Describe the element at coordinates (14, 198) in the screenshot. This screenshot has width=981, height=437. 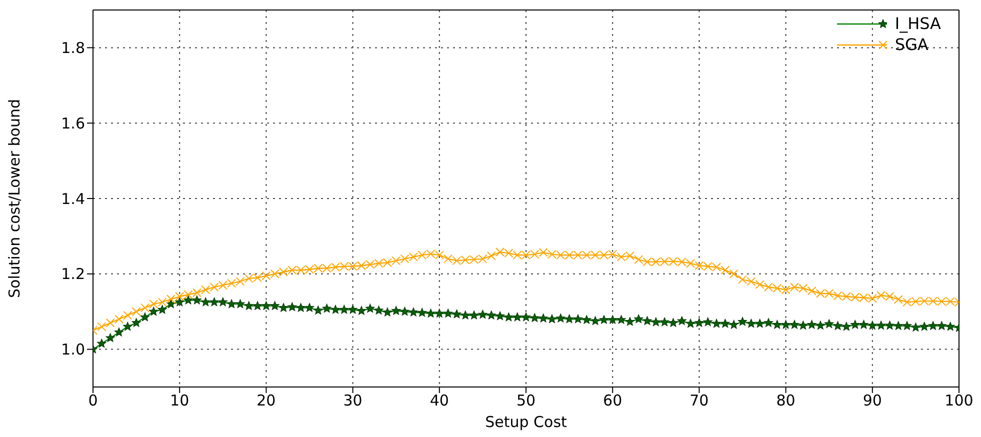
I see `y-axis-title: Solution cost/Lower bound` at that location.